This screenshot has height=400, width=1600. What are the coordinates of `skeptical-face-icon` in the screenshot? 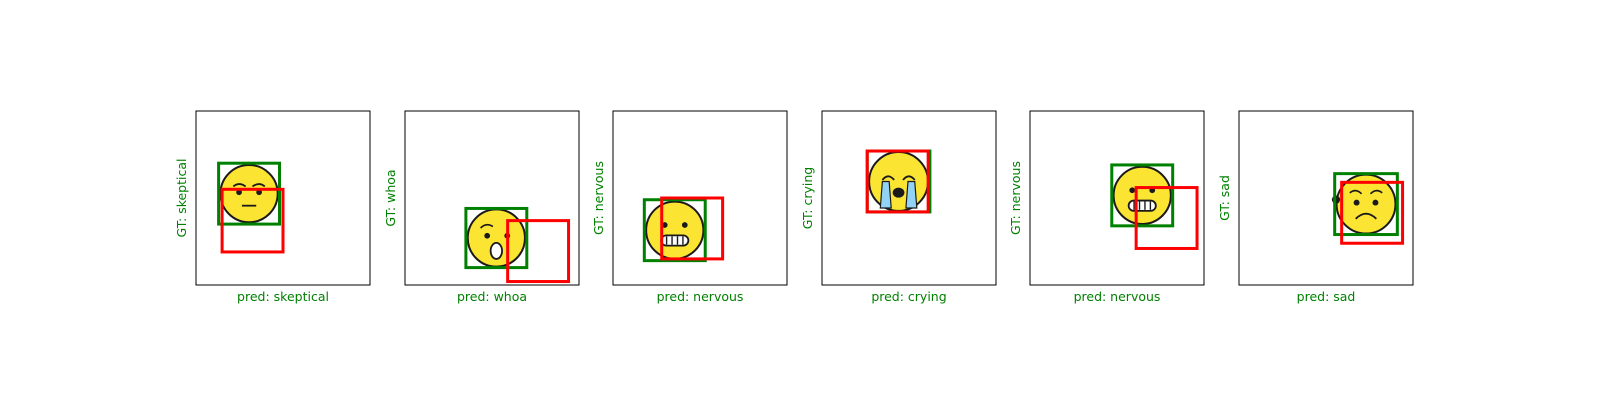 It's located at (249, 194).